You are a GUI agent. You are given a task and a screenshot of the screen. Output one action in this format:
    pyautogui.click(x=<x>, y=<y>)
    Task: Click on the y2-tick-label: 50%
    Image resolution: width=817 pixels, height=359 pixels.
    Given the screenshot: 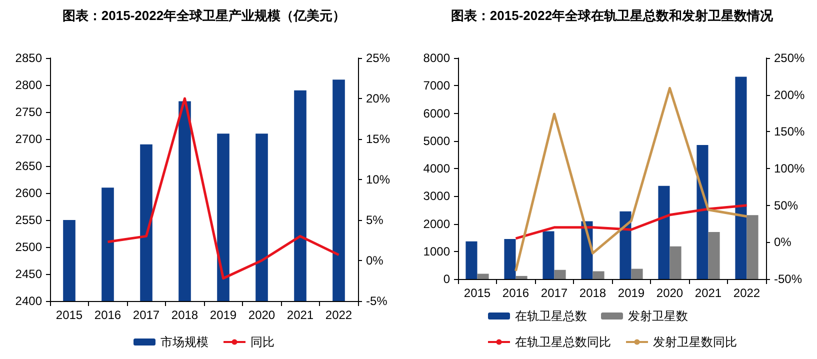 What is the action you would take?
    pyautogui.click(x=786, y=205)
    